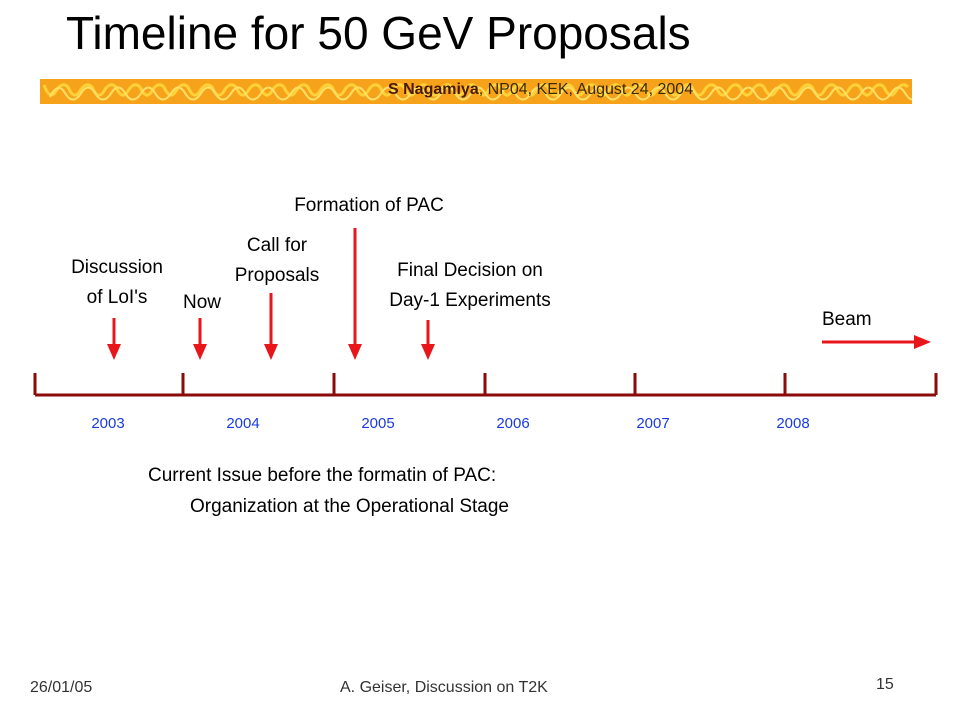 The image size is (960, 720). Describe the element at coordinates (847, 319) in the screenshot. I see `event-label-beam: Beam` at that location.